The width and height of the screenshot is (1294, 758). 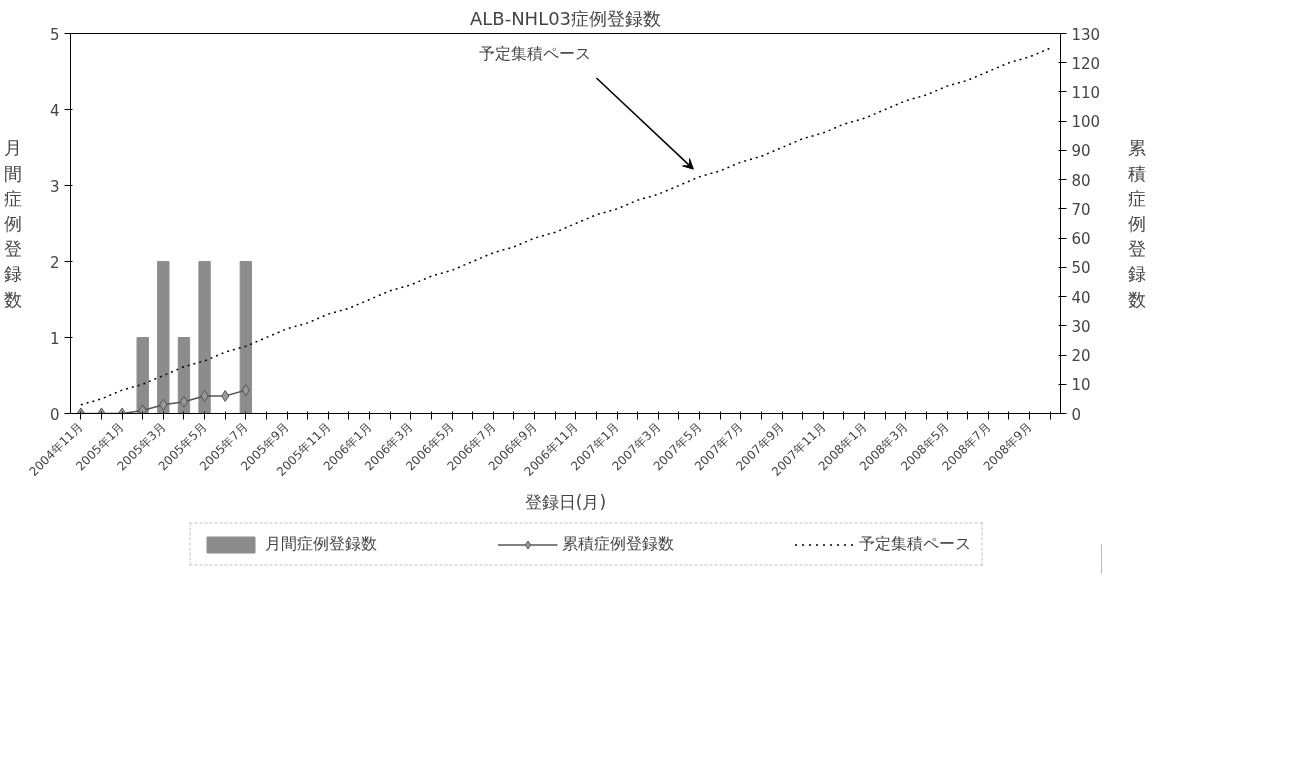 I want to click on y2-tick-label: 20, so click(x=1081, y=356).